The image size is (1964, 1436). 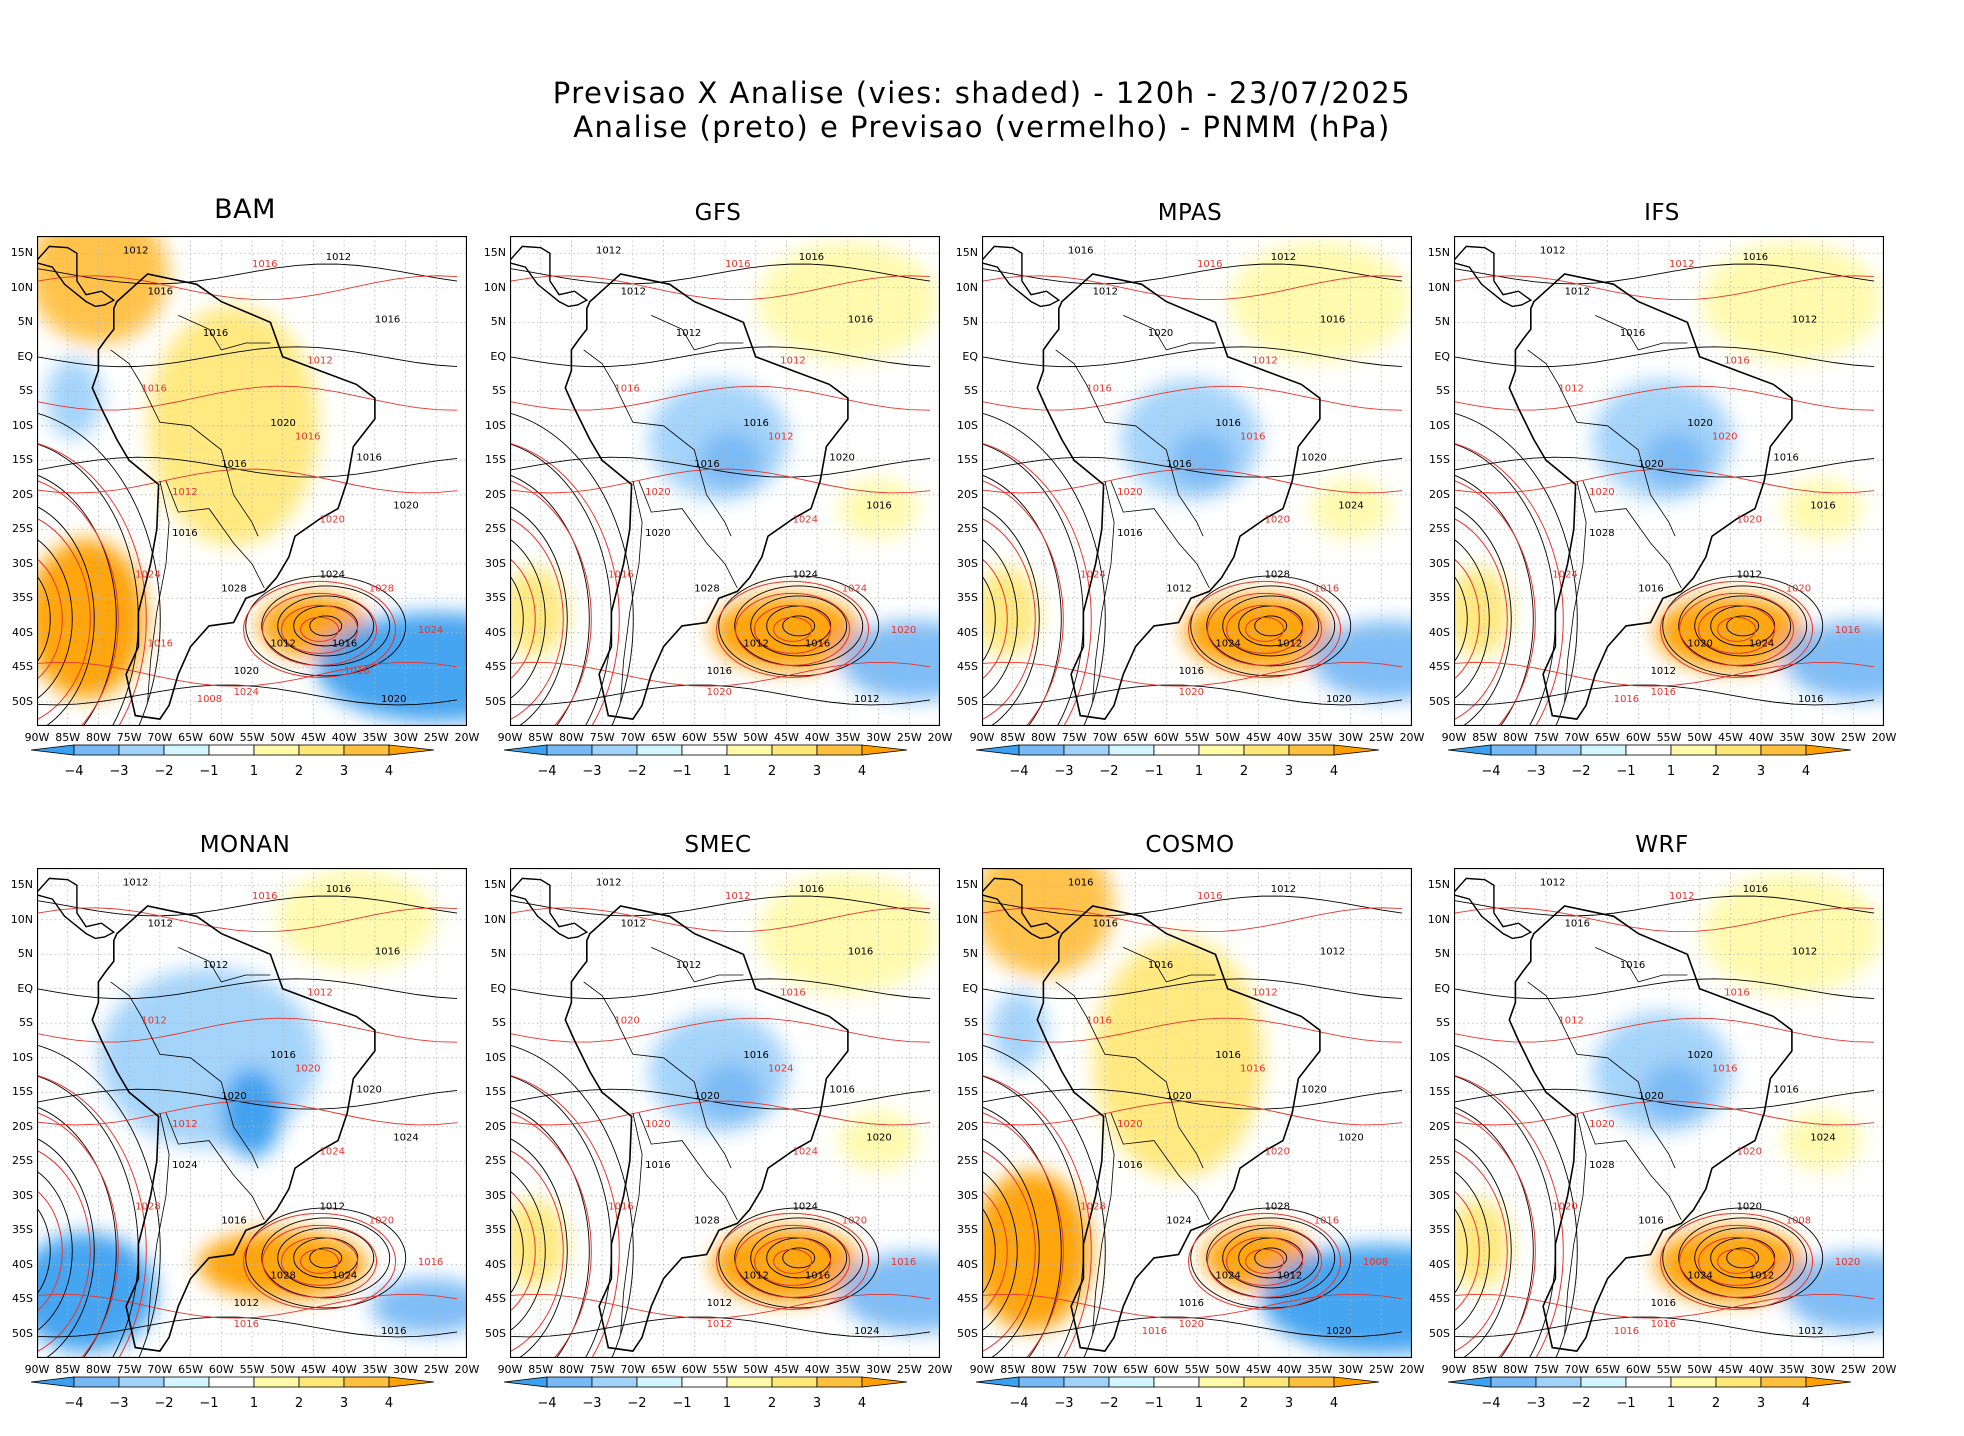 What do you see at coordinates (688, 534) in the screenshot?
I see `country-border` at bounding box center [688, 534].